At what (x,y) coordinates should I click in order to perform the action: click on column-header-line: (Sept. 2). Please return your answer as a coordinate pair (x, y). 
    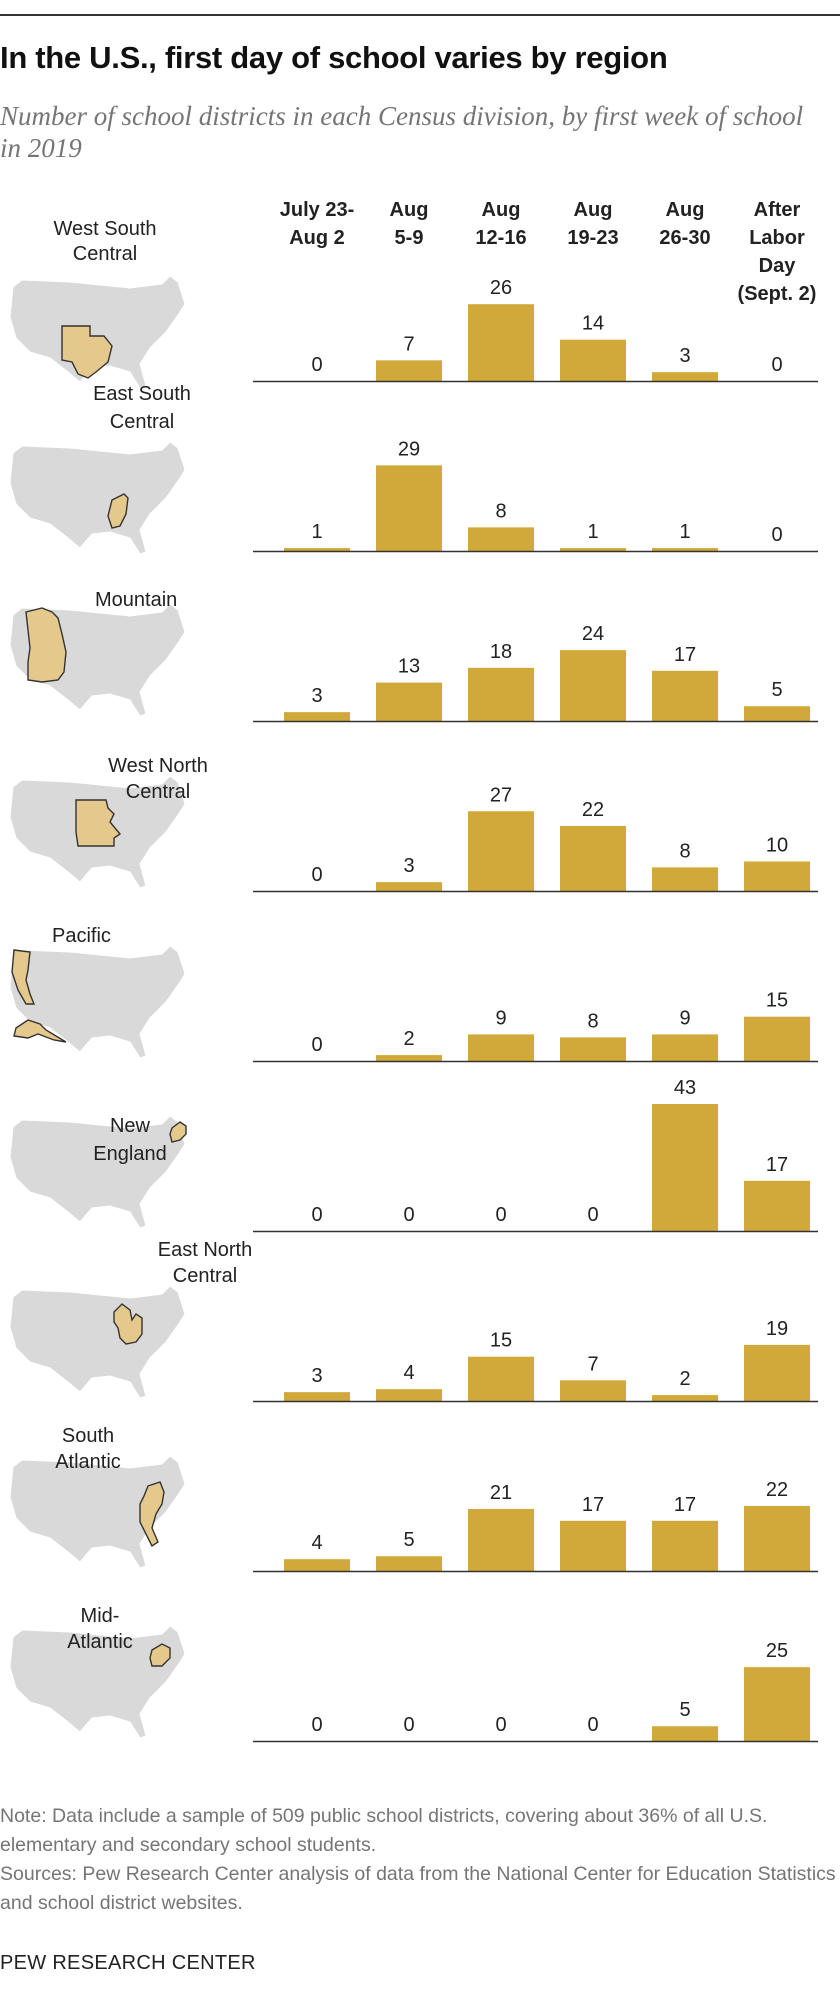
    Looking at the image, I should click on (777, 294).